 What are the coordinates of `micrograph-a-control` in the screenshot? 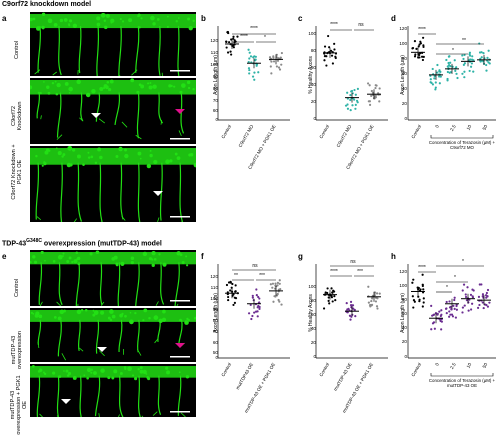 It's located at (113, 44).